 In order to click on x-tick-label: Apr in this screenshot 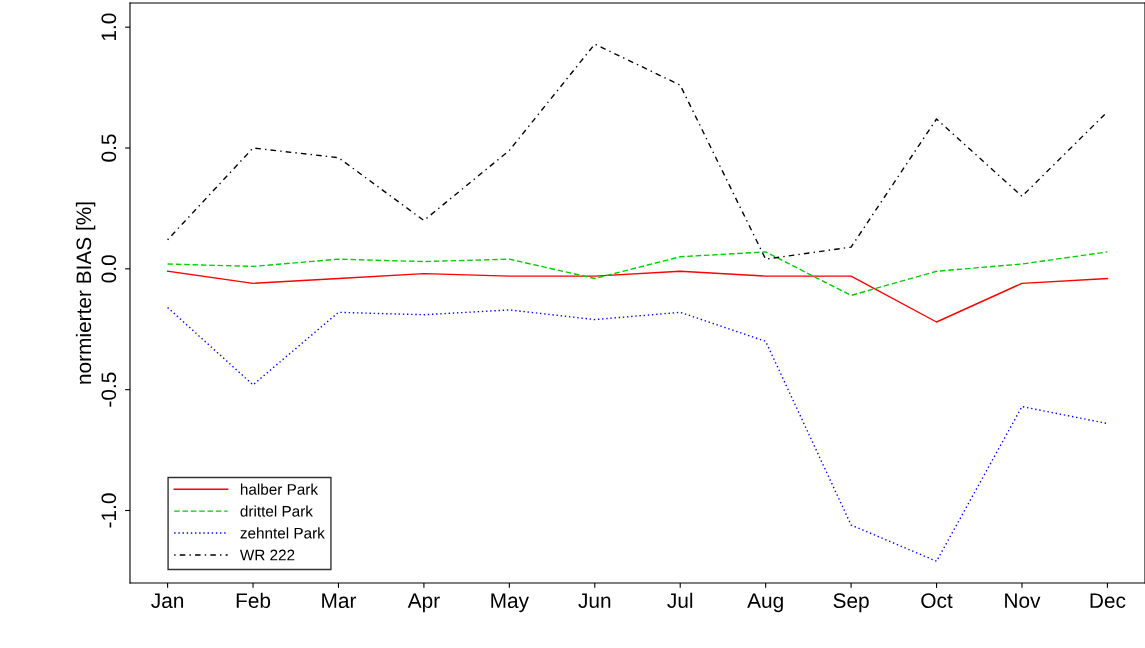, I will do `click(423, 603)`.